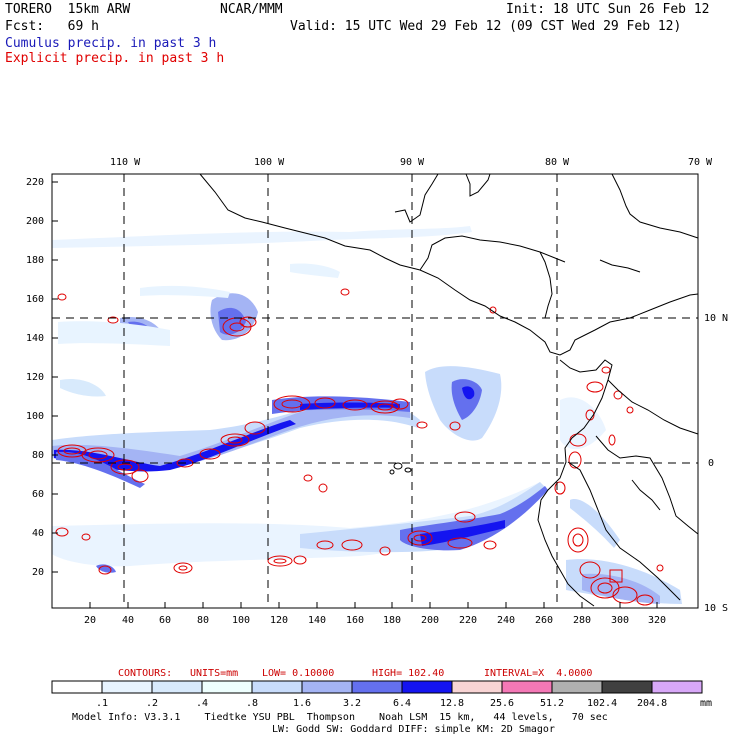 Image resolution: width=740 pixels, height=740 pixels. I want to click on y-tick-label: 100, so click(35, 416).